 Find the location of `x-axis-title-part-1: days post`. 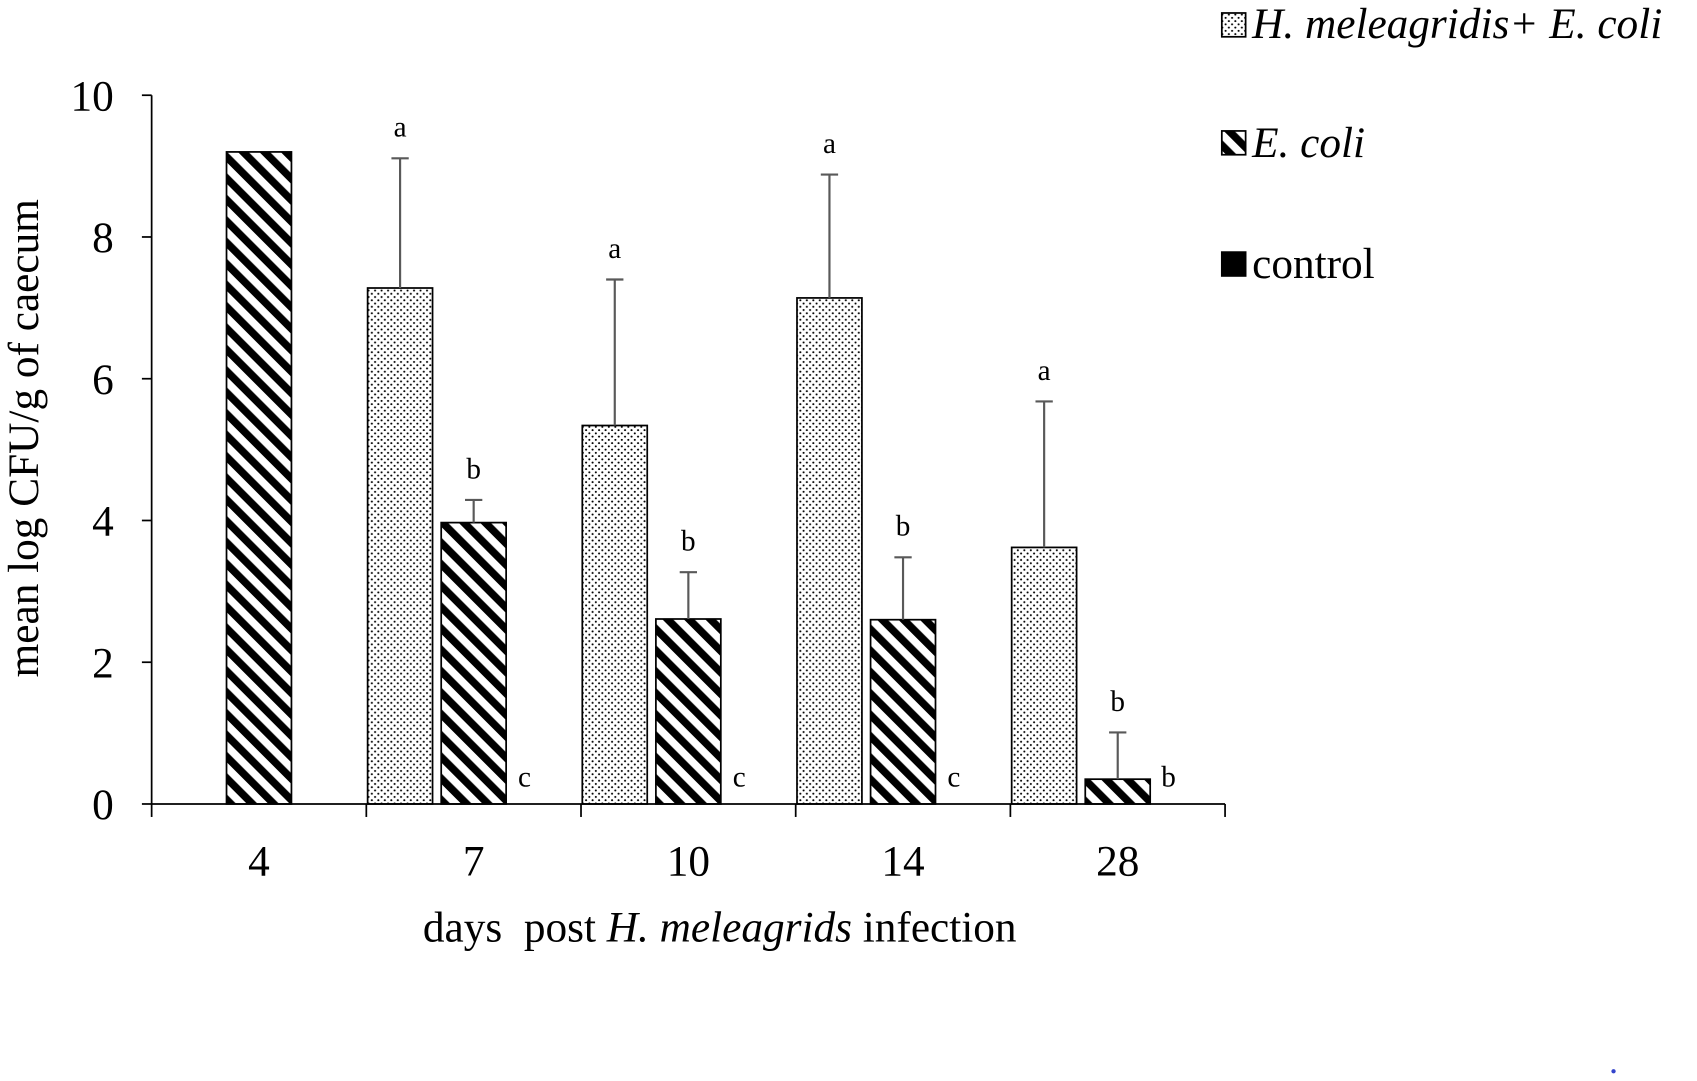

x-axis-title-part-1: days post is located at coordinates (515, 927).